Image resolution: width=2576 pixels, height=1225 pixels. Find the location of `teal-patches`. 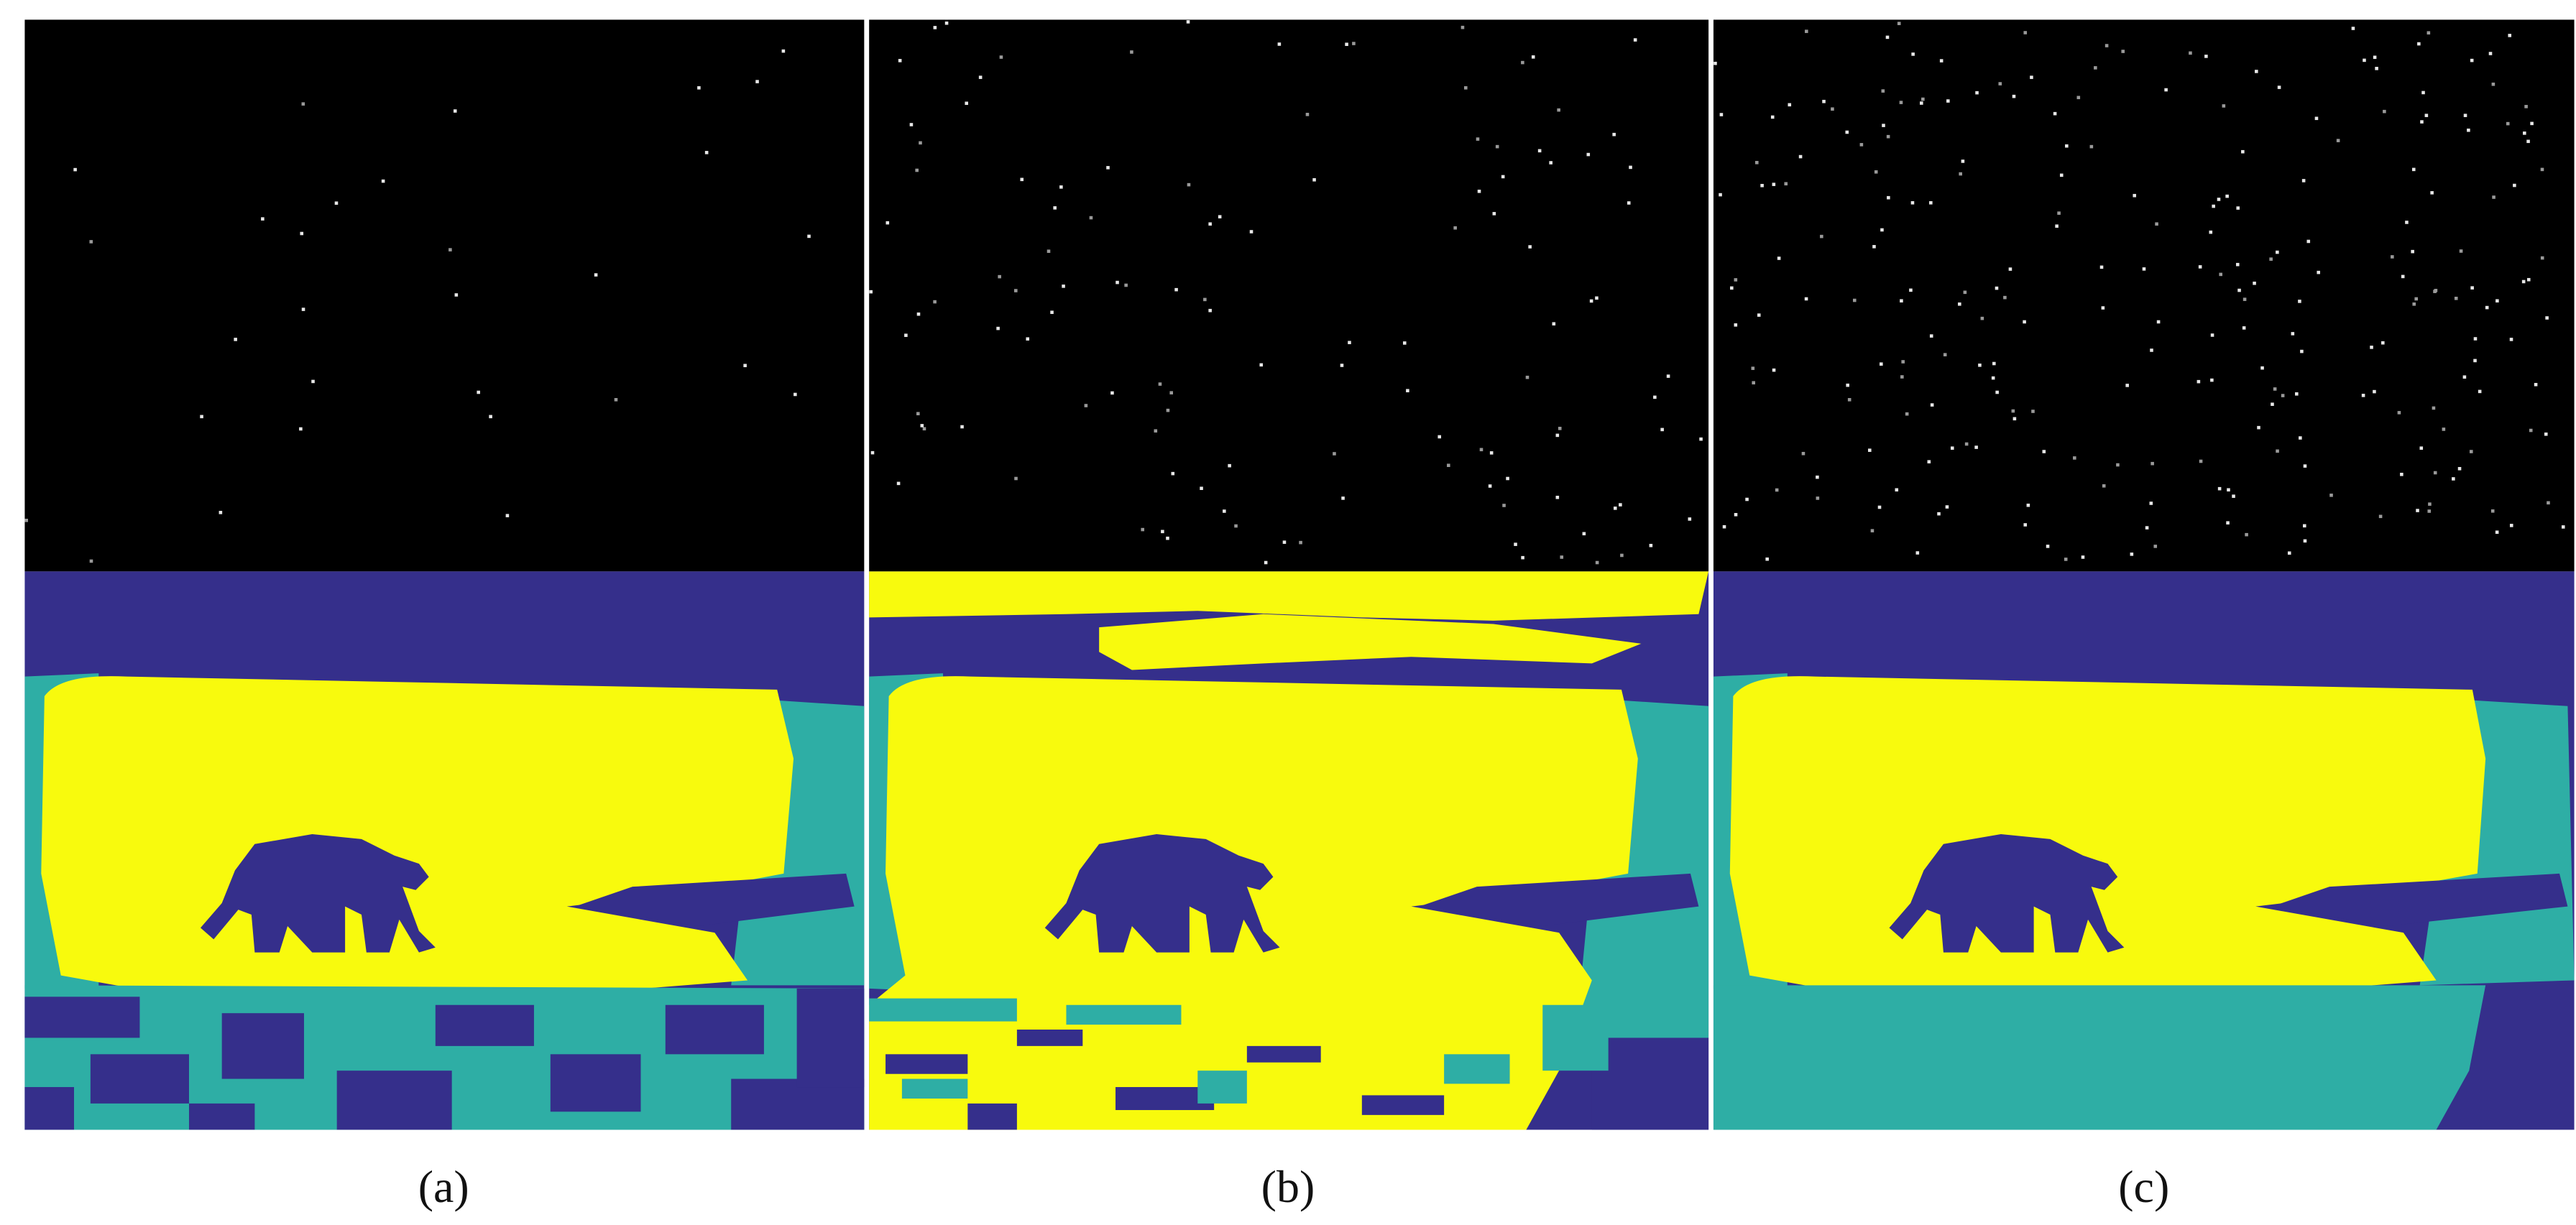

teal-patches is located at coordinates (1239, 1051).